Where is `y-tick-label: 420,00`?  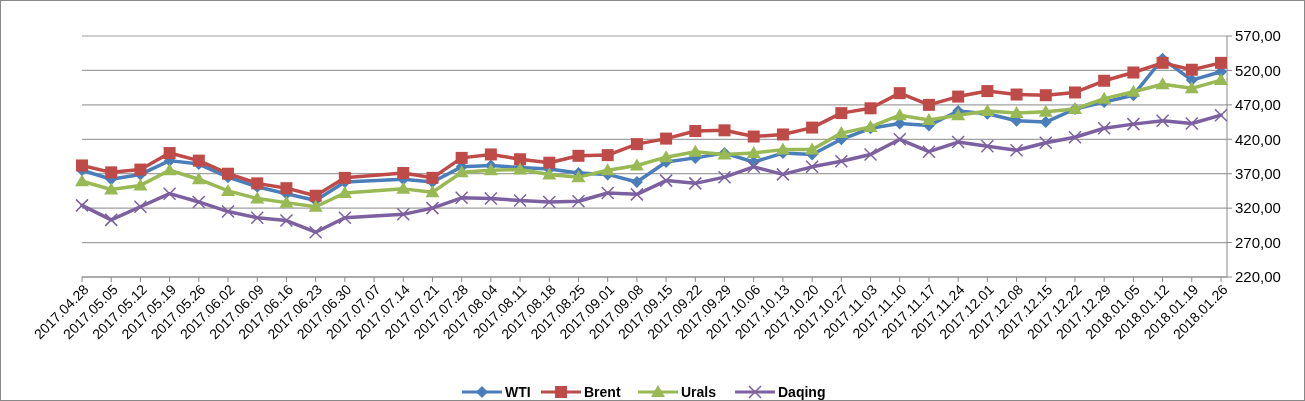
y-tick-label: 420,00 is located at coordinates (1258, 139).